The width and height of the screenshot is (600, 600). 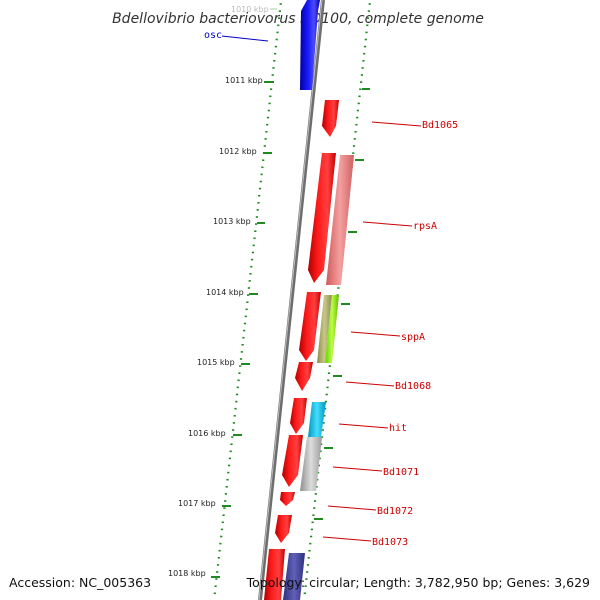 What do you see at coordinates (425, 226) in the screenshot?
I see `gene-label: rpsA` at bounding box center [425, 226].